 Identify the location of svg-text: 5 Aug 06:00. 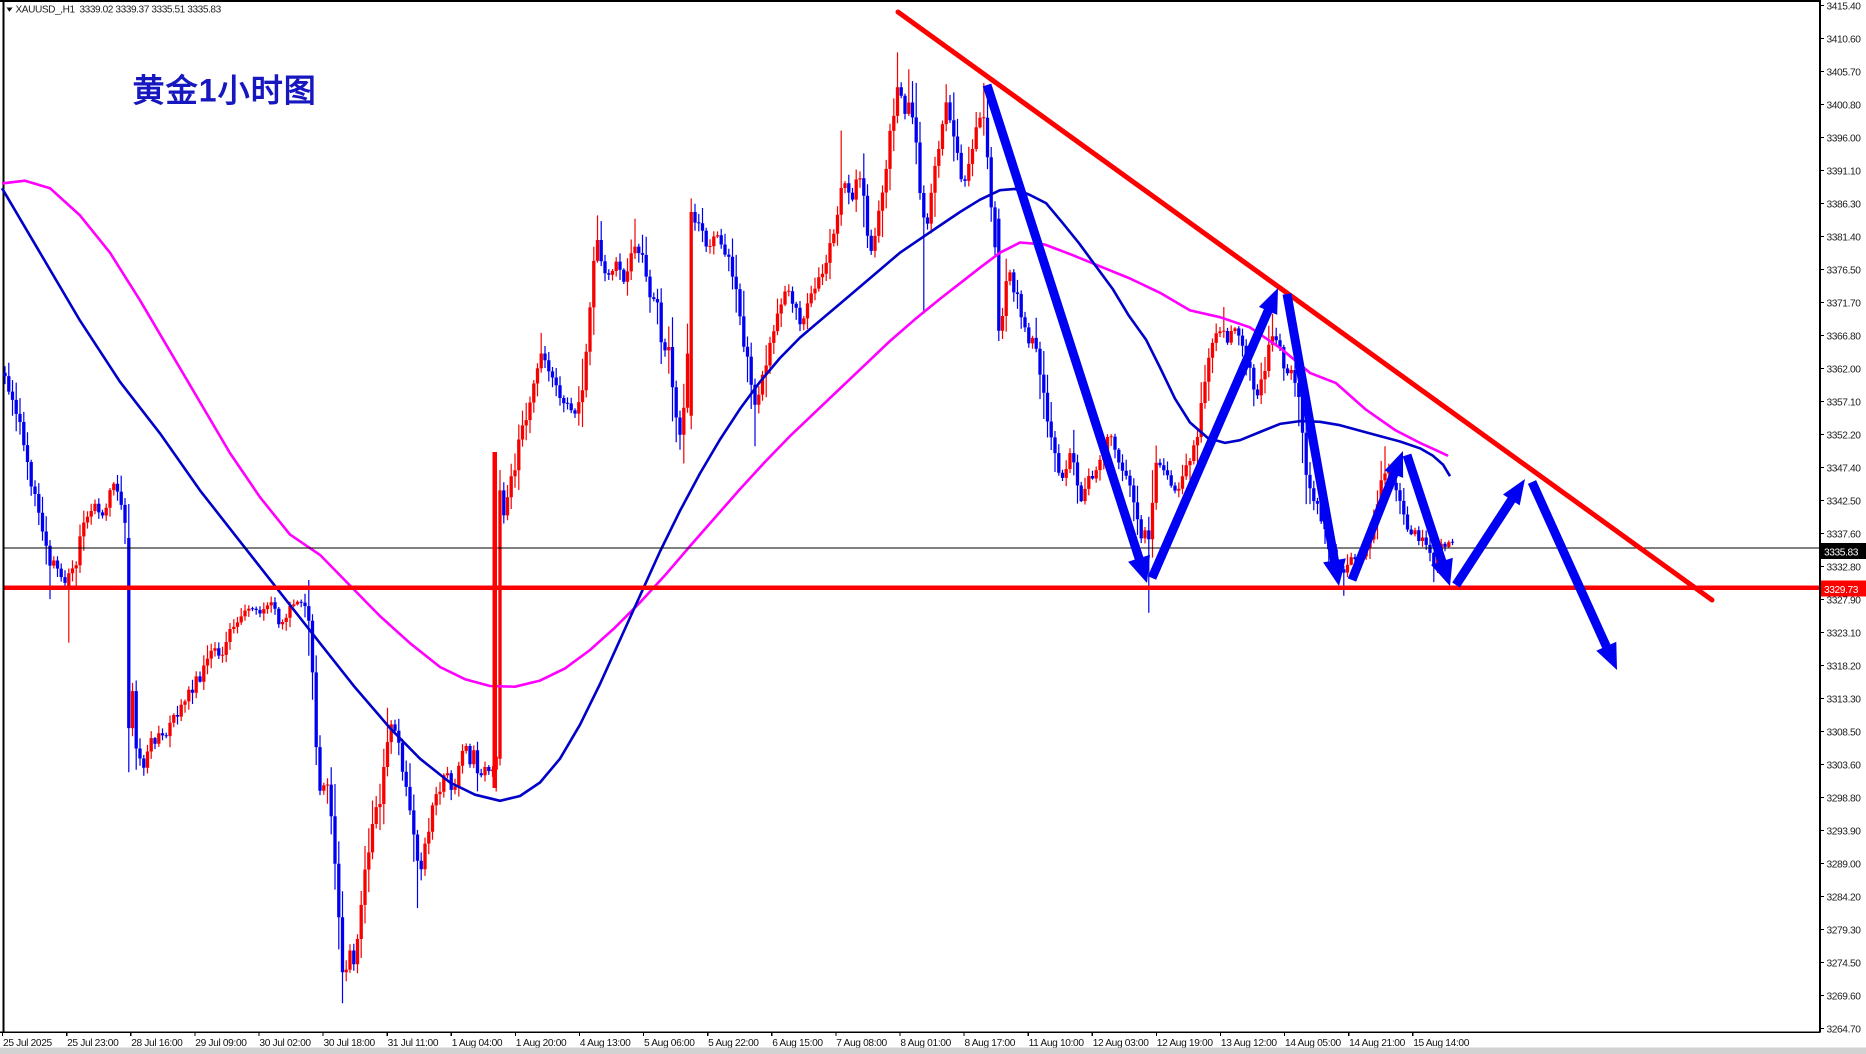
(669, 1043).